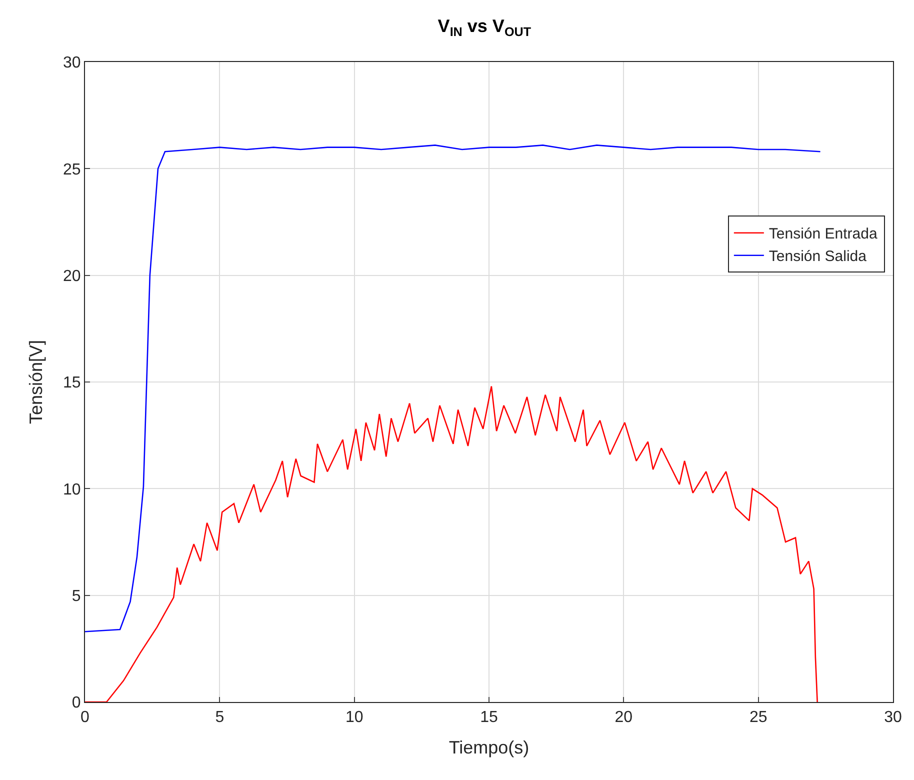 The height and width of the screenshot is (780, 914). What do you see at coordinates (72, 169) in the screenshot?
I see `y-tick-label: 25` at bounding box center [72, 169].